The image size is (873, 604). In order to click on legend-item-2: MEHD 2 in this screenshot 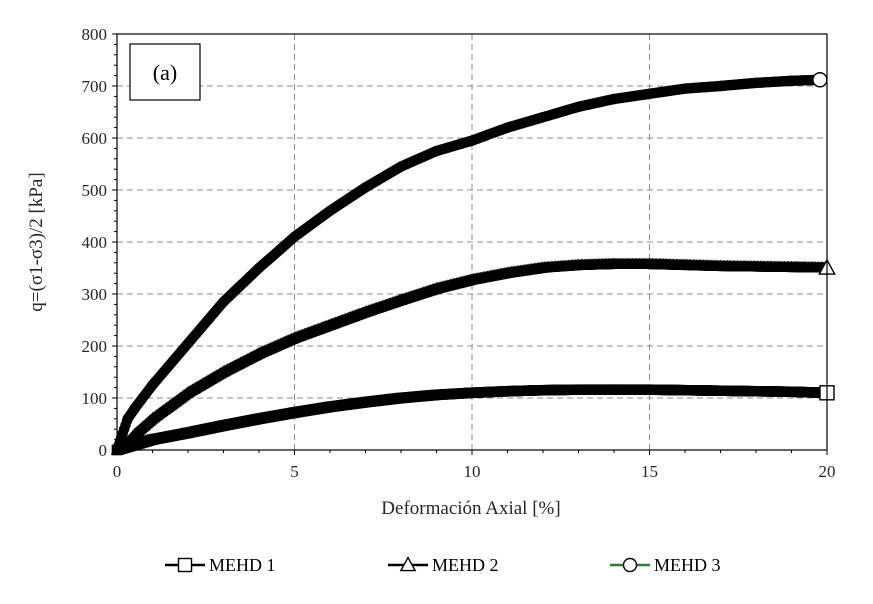, I will do `click(443, 565)`.